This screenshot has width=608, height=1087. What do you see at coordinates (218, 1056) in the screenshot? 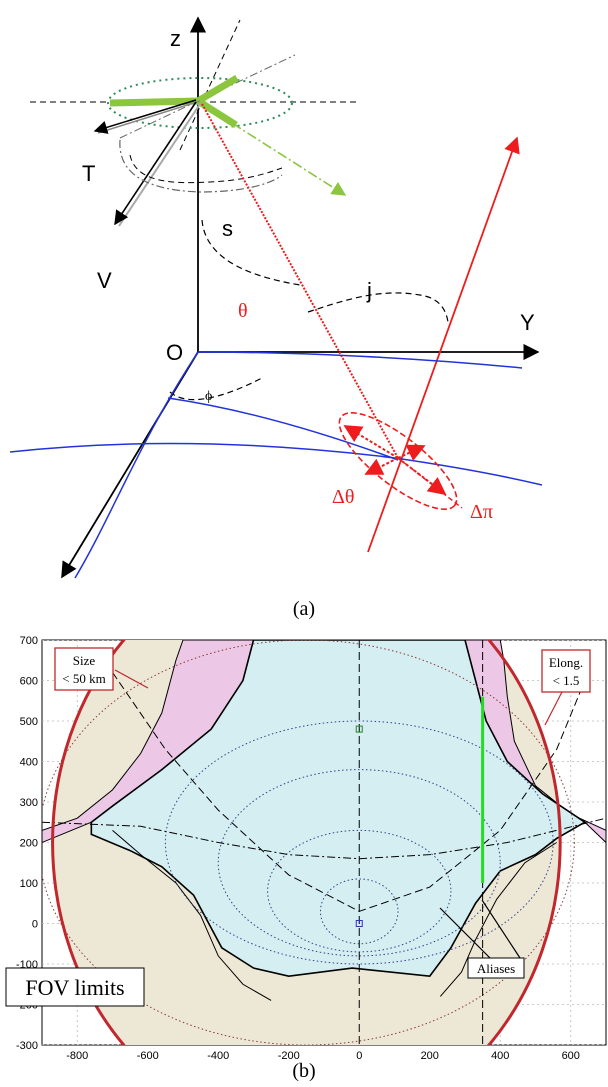
I see `x-tick-label: -400` at bounding box center [218, 1056].